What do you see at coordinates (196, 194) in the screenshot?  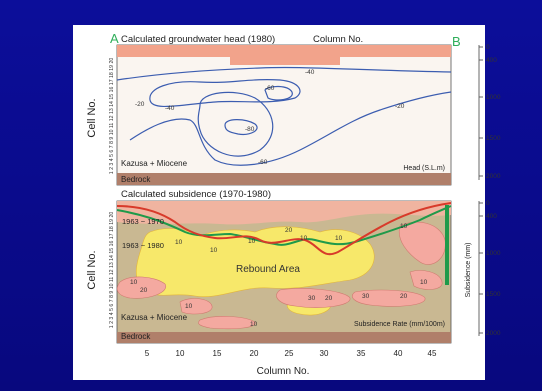 I see `bottom-title: Calculated subsidence (1970-1980)` at bounding box center [196, 194].